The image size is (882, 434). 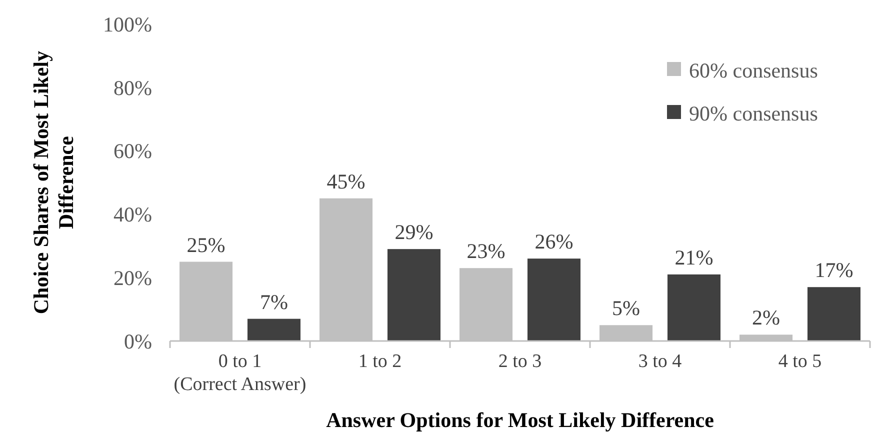 I want to click on y-tick-label: 80%, so click(x=133, y=88).